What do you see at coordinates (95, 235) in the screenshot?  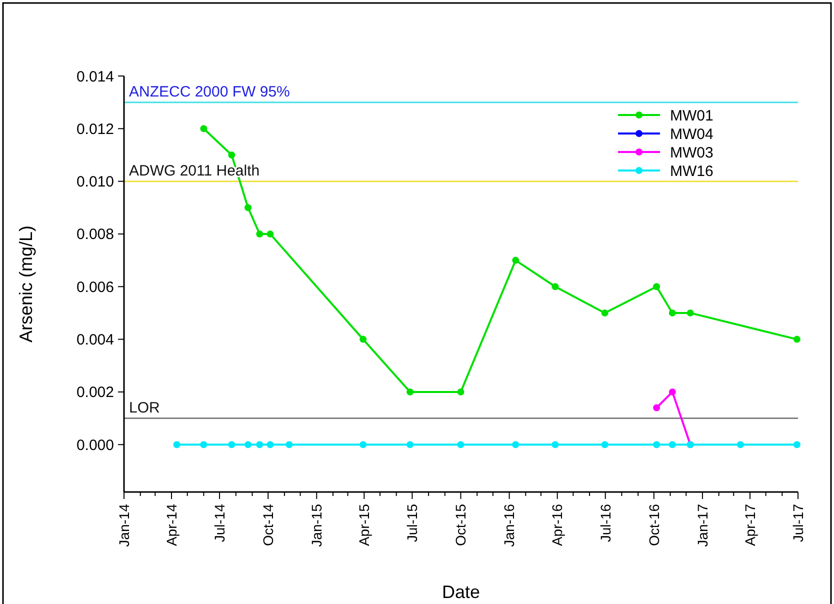 I see `y-tick-label: 0.008` at bounding box center [95, 235].